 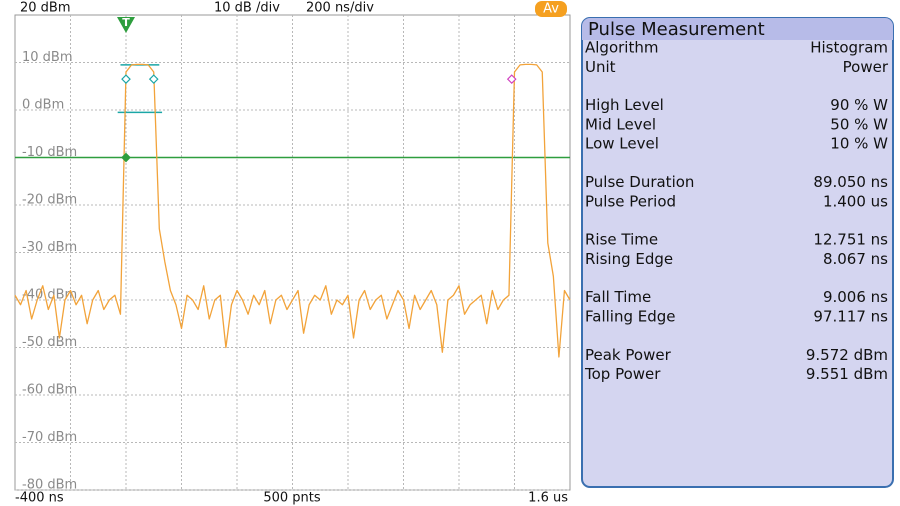 What do you see at coordinates (548, 498) in the screenshot?
I see `x-tick-label: 1.6 us` at bounding box center [548, 498].